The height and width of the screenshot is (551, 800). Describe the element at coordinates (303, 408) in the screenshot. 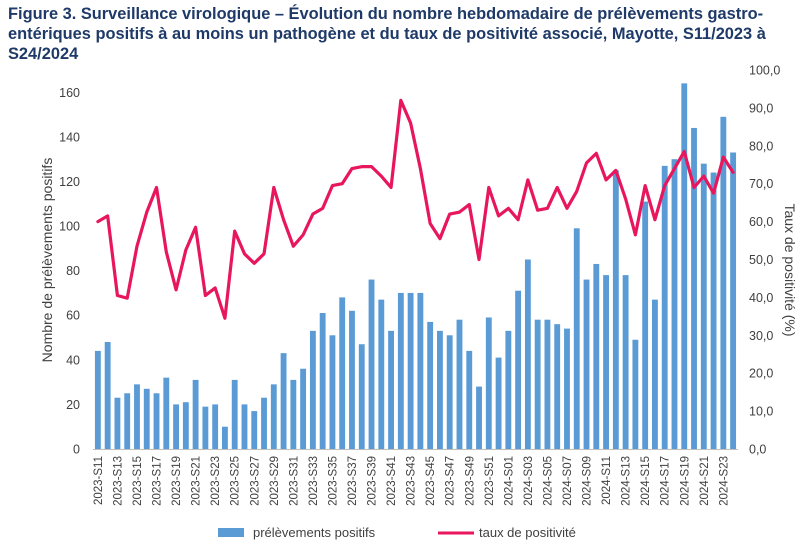

I see `bar-2023-S32` at that location.